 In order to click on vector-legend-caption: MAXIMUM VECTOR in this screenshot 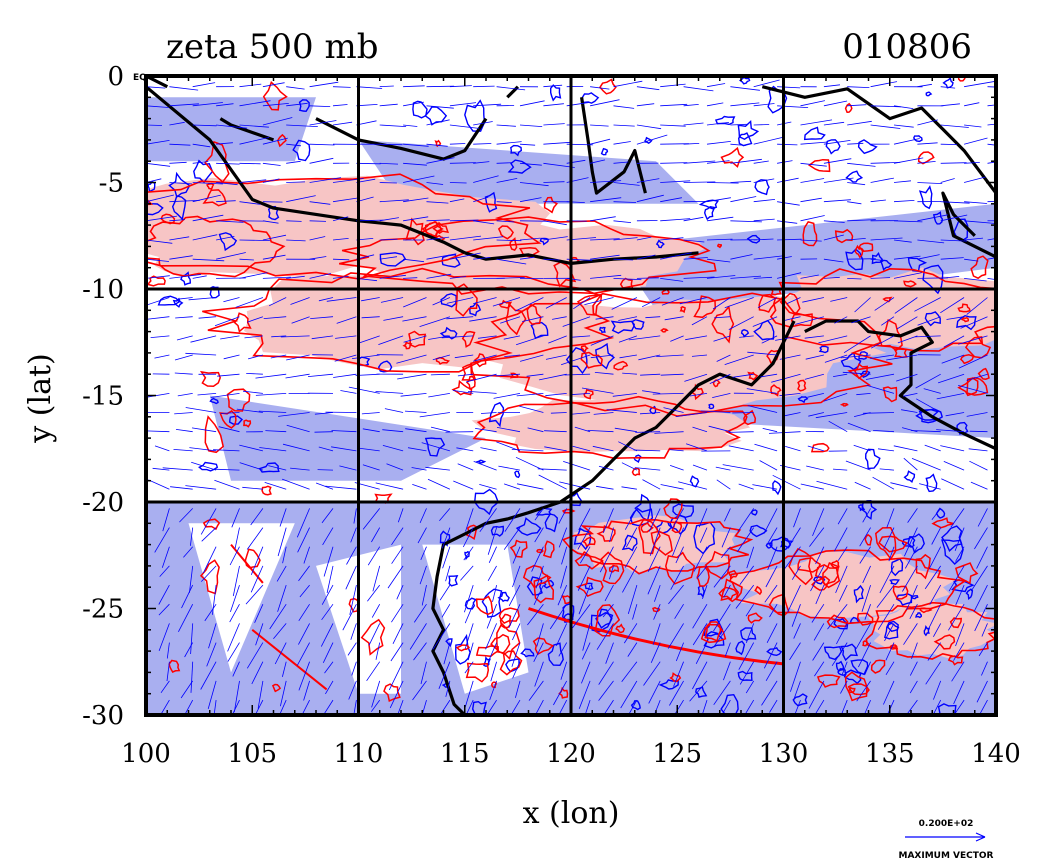, I will do `click(945, 856)`.